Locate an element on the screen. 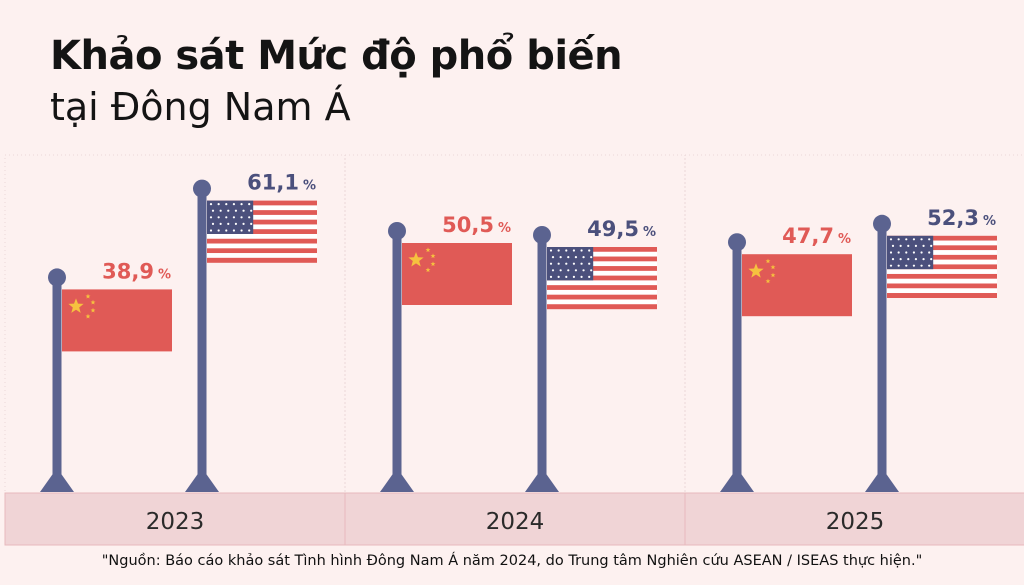  year-band is located at coordinates (515, 519).